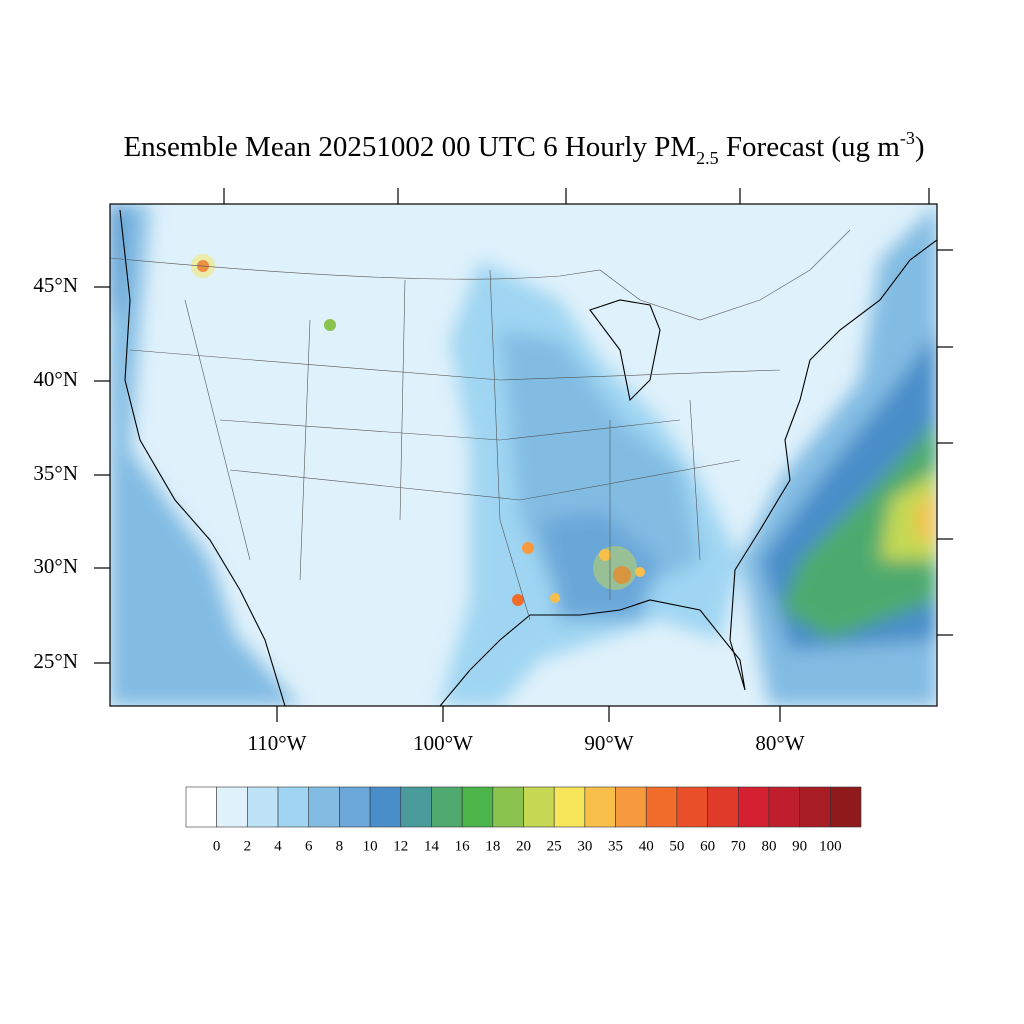 This screenshot has height=1024, width=1024. What do you see at coordinates (676, 846) in the screenshot?
I see `colorbar-label: 50` at bounding box center [676, 846].